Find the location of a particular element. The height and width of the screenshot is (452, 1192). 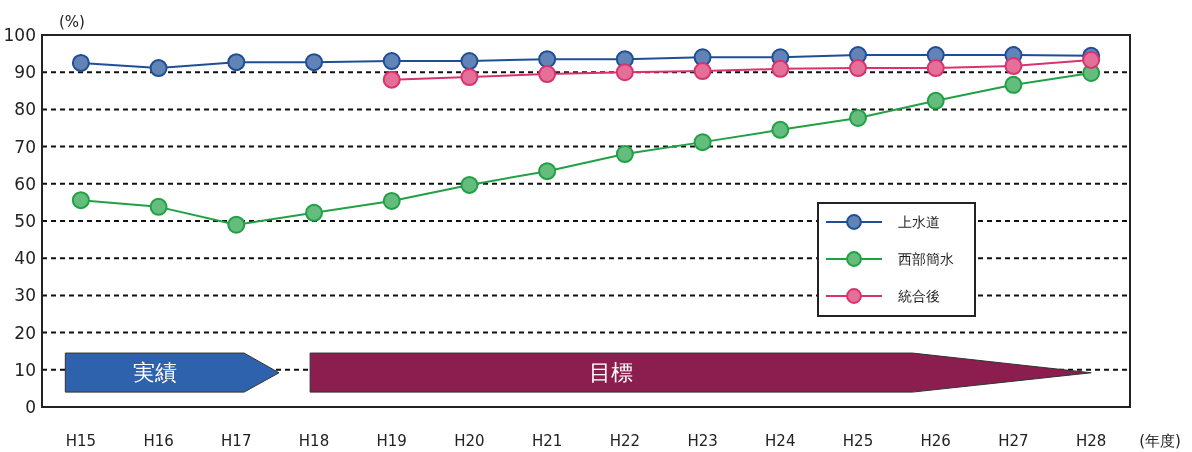

y-tick-label: 100 is located at coordinates (19, 34).